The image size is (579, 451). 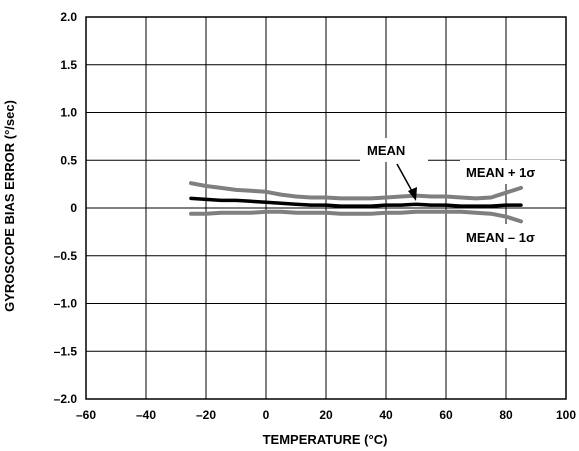 I want to click on mean-line, so click(x=356, y=202).